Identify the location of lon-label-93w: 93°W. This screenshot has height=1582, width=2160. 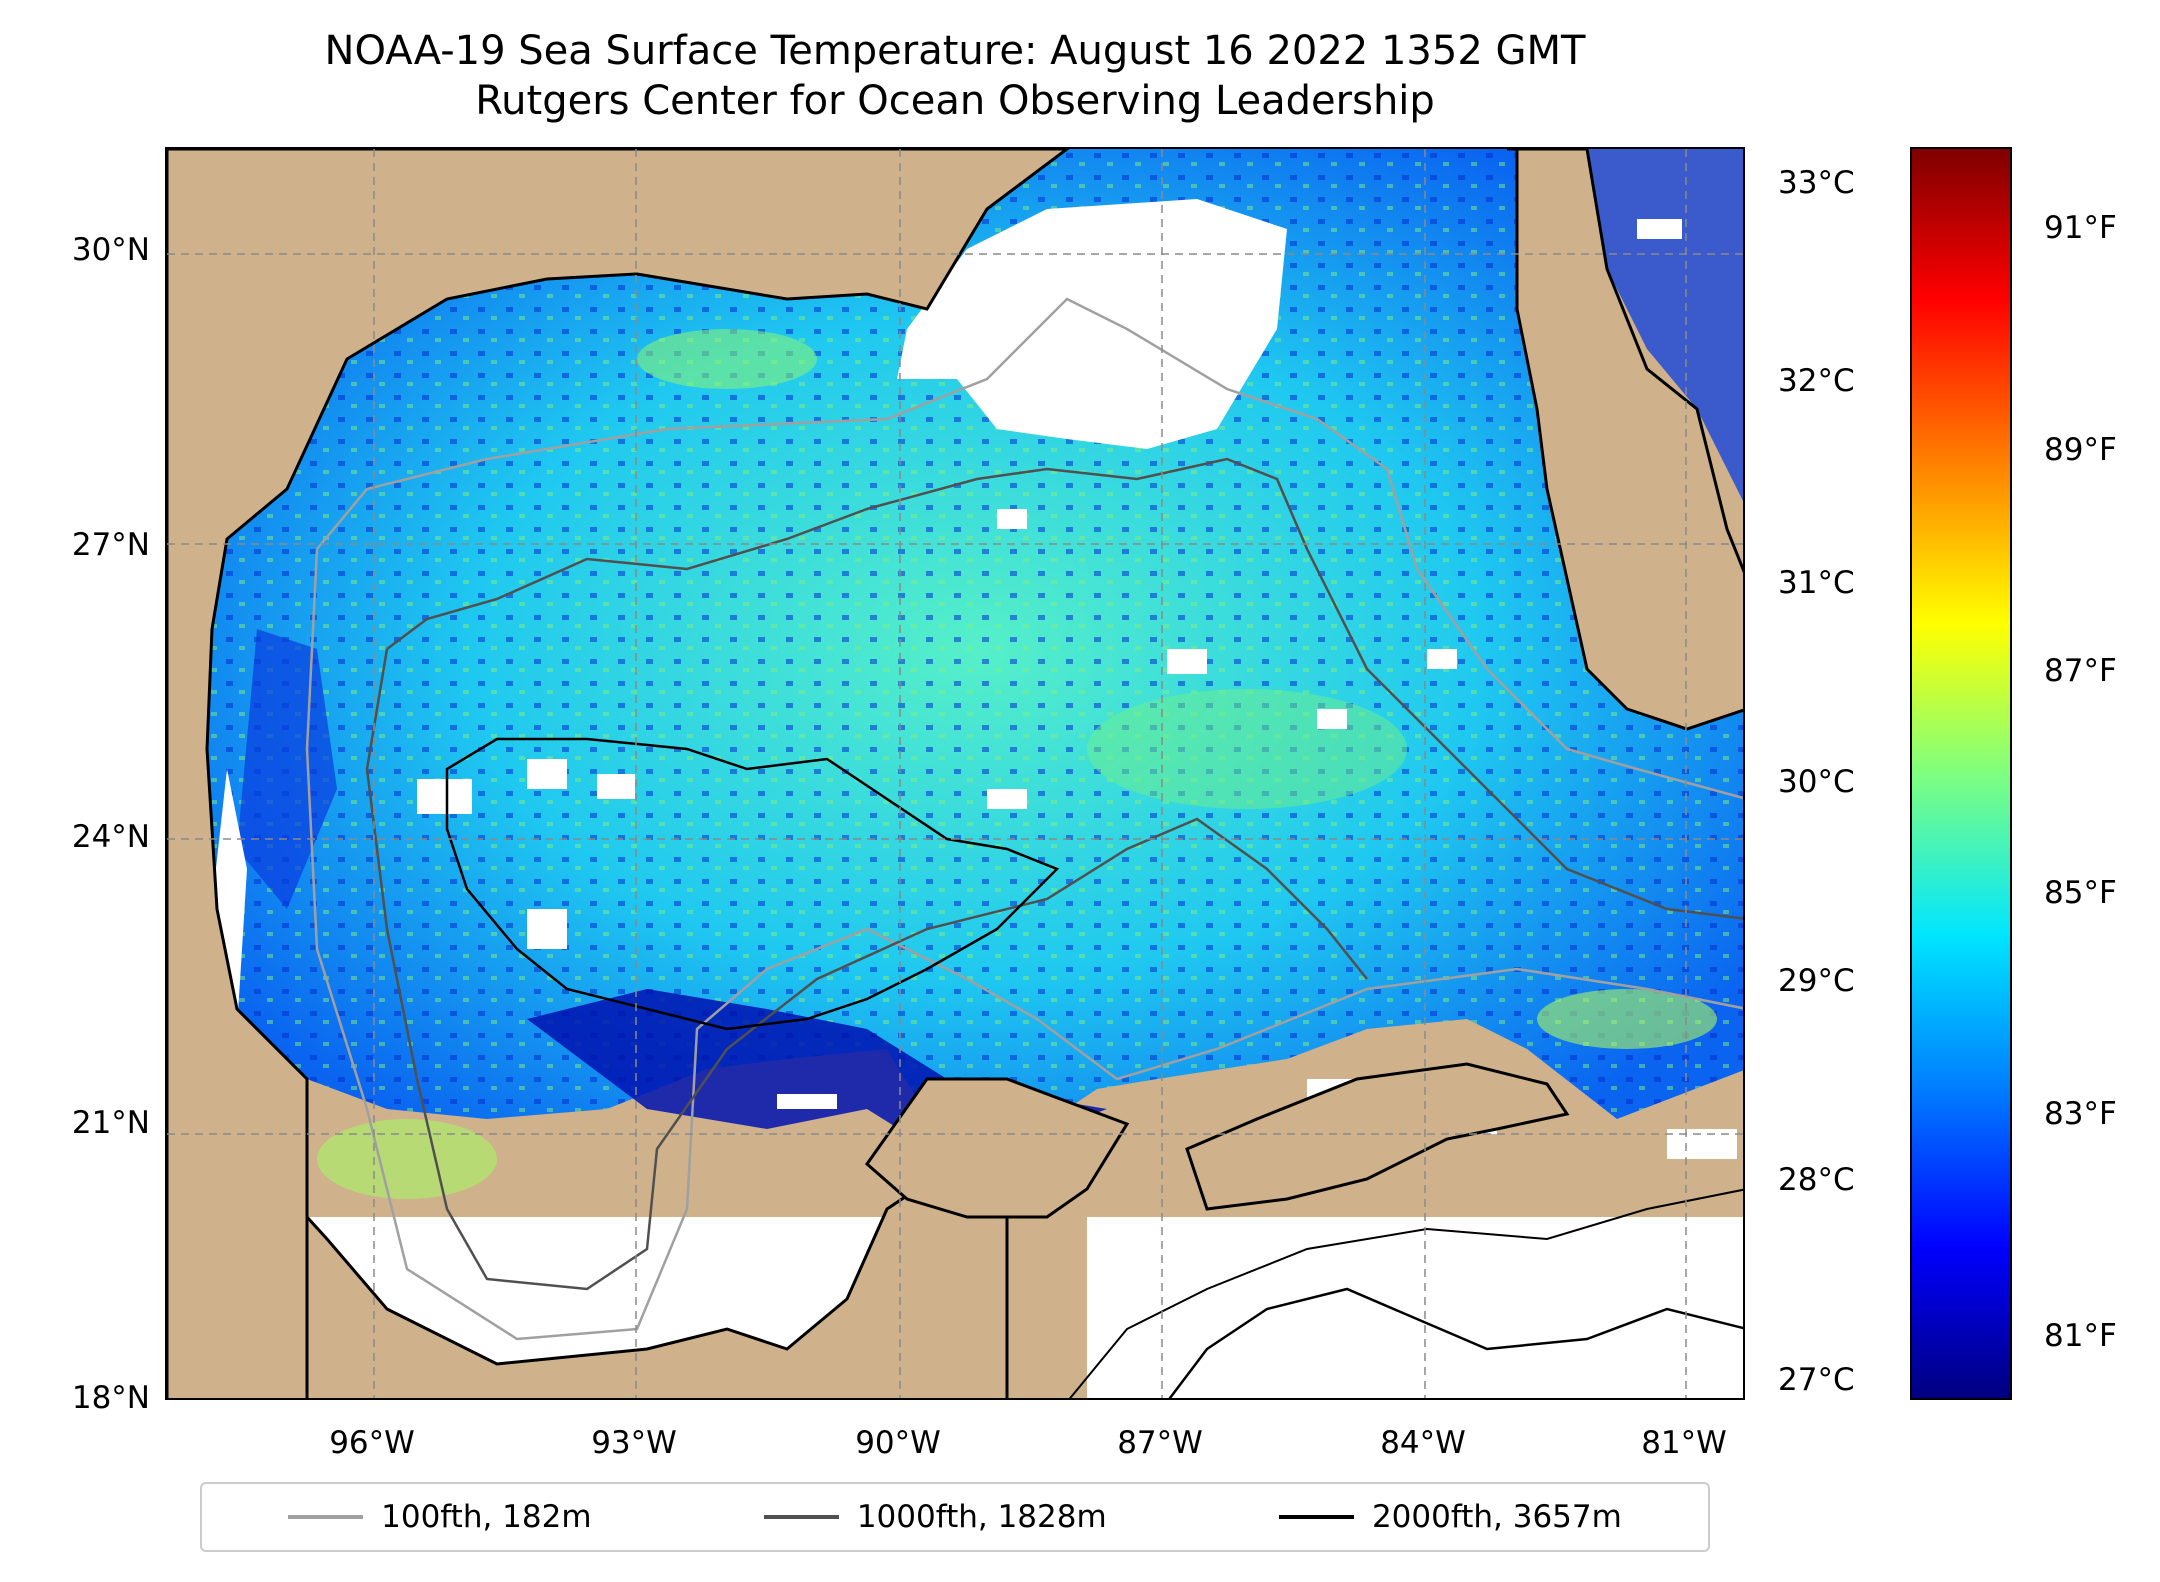
(634, 1443).